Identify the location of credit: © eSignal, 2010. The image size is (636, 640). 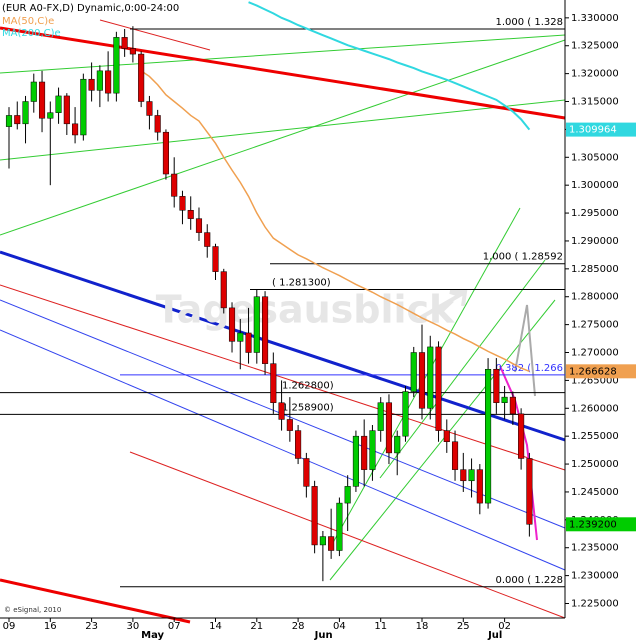
(32, 610).